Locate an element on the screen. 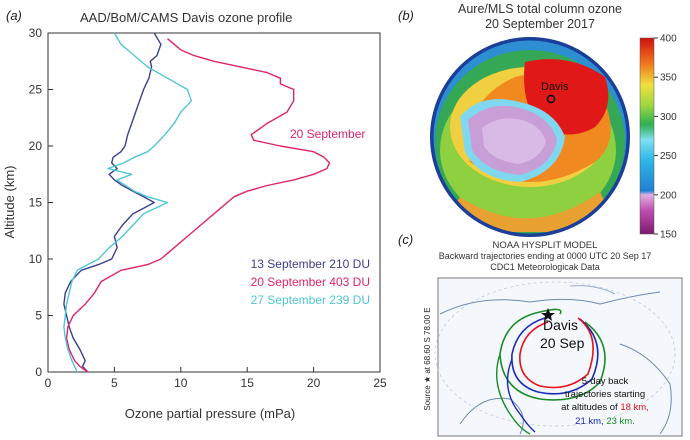  trajectory-23km-tail is located at coordinates (513, 394).